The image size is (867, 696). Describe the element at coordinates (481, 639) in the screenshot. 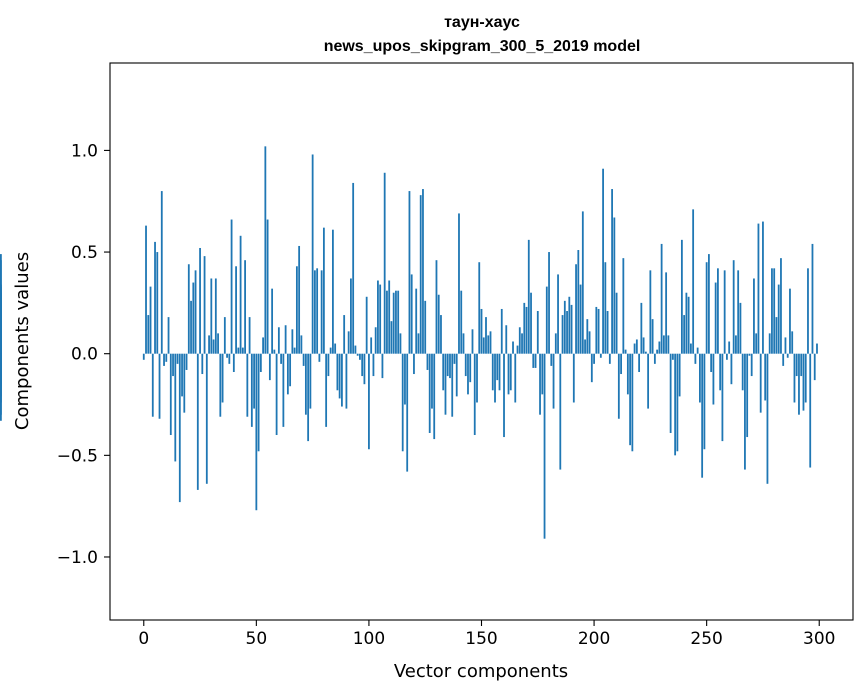

I see `x-tick-label: 150` at that location.